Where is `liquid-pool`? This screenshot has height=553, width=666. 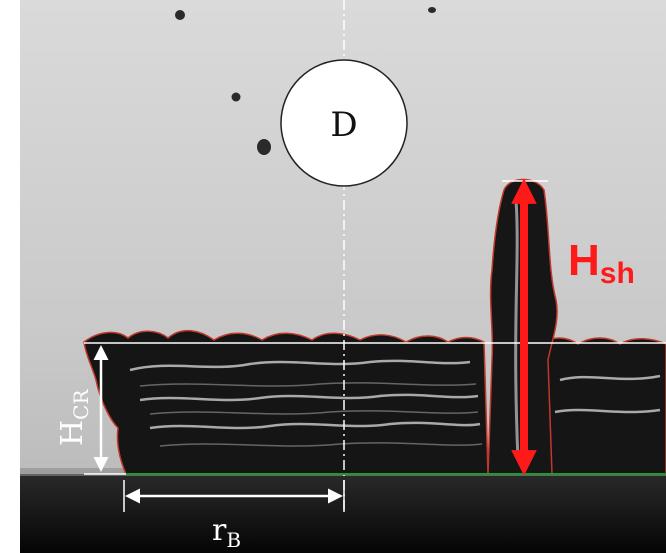
liquid-pool is located at coordinates (343, 513).